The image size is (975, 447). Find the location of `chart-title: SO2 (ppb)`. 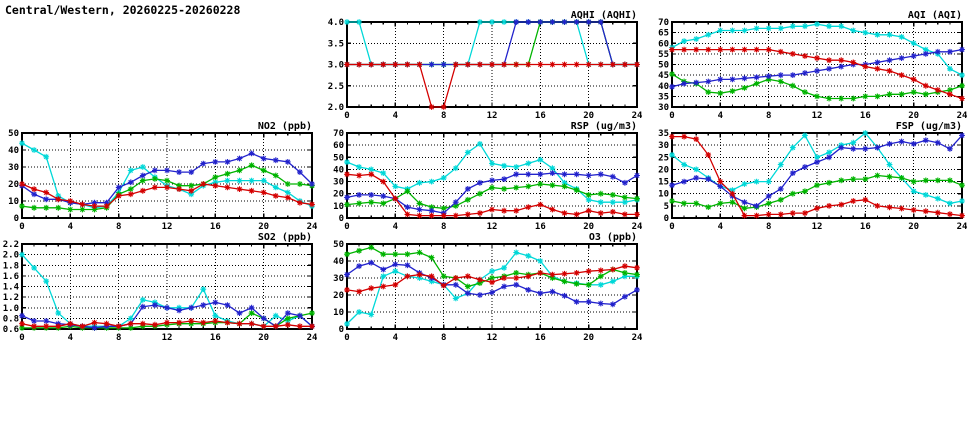

chart-title: SO2 (ppb) is located at coordinates (285, 237).